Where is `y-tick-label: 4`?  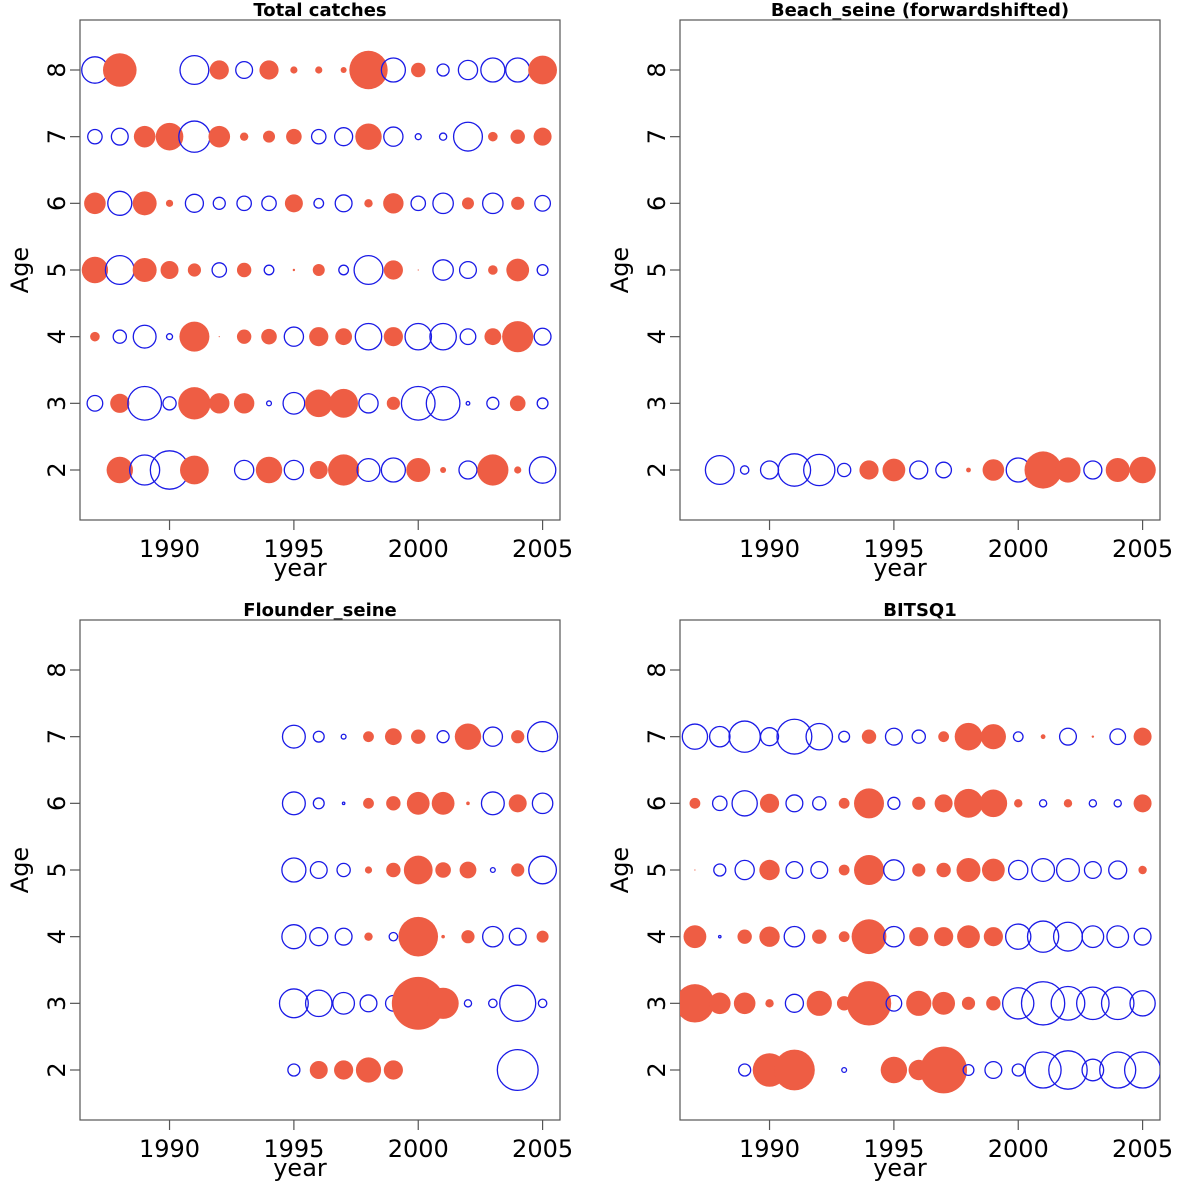 y-tick-label: 4 is located at coordinates (57, 336).